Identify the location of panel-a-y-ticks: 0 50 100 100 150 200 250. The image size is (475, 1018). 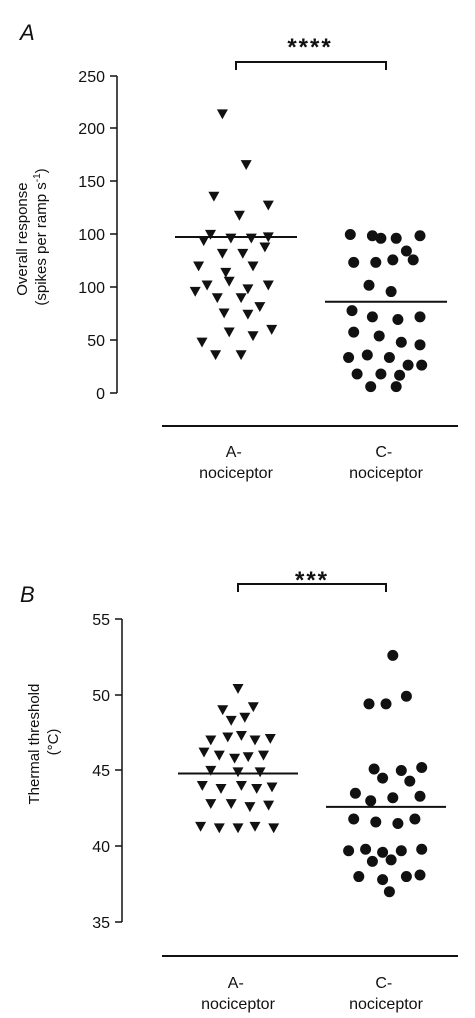
(97, 236).